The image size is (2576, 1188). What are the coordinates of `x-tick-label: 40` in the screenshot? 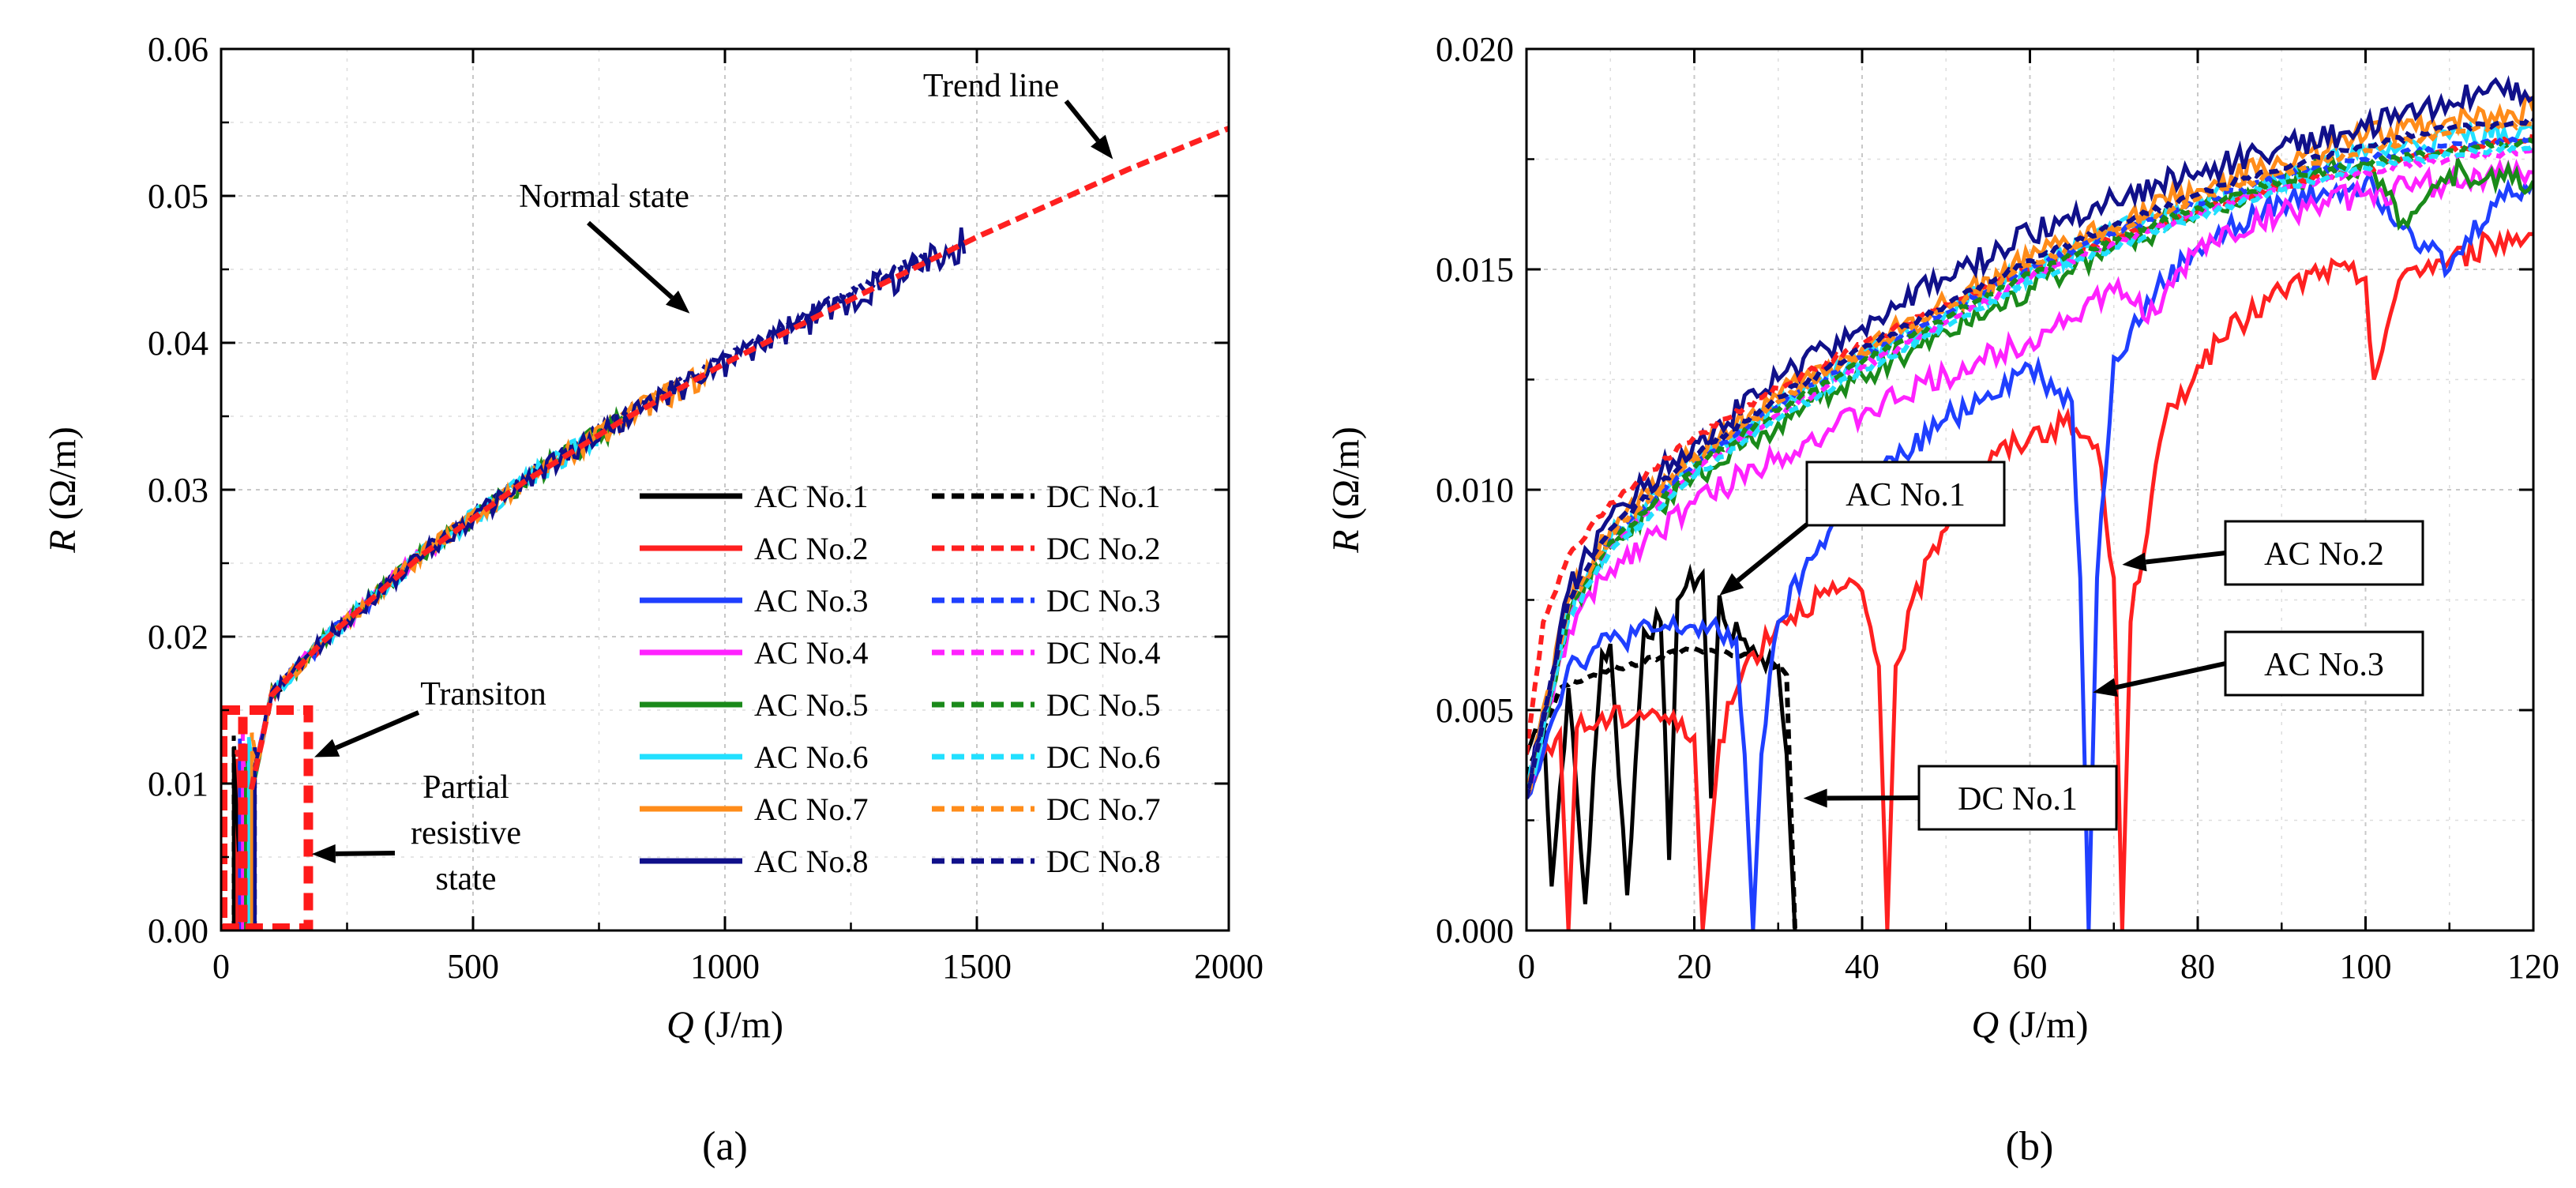 It's located at (1862, 967).